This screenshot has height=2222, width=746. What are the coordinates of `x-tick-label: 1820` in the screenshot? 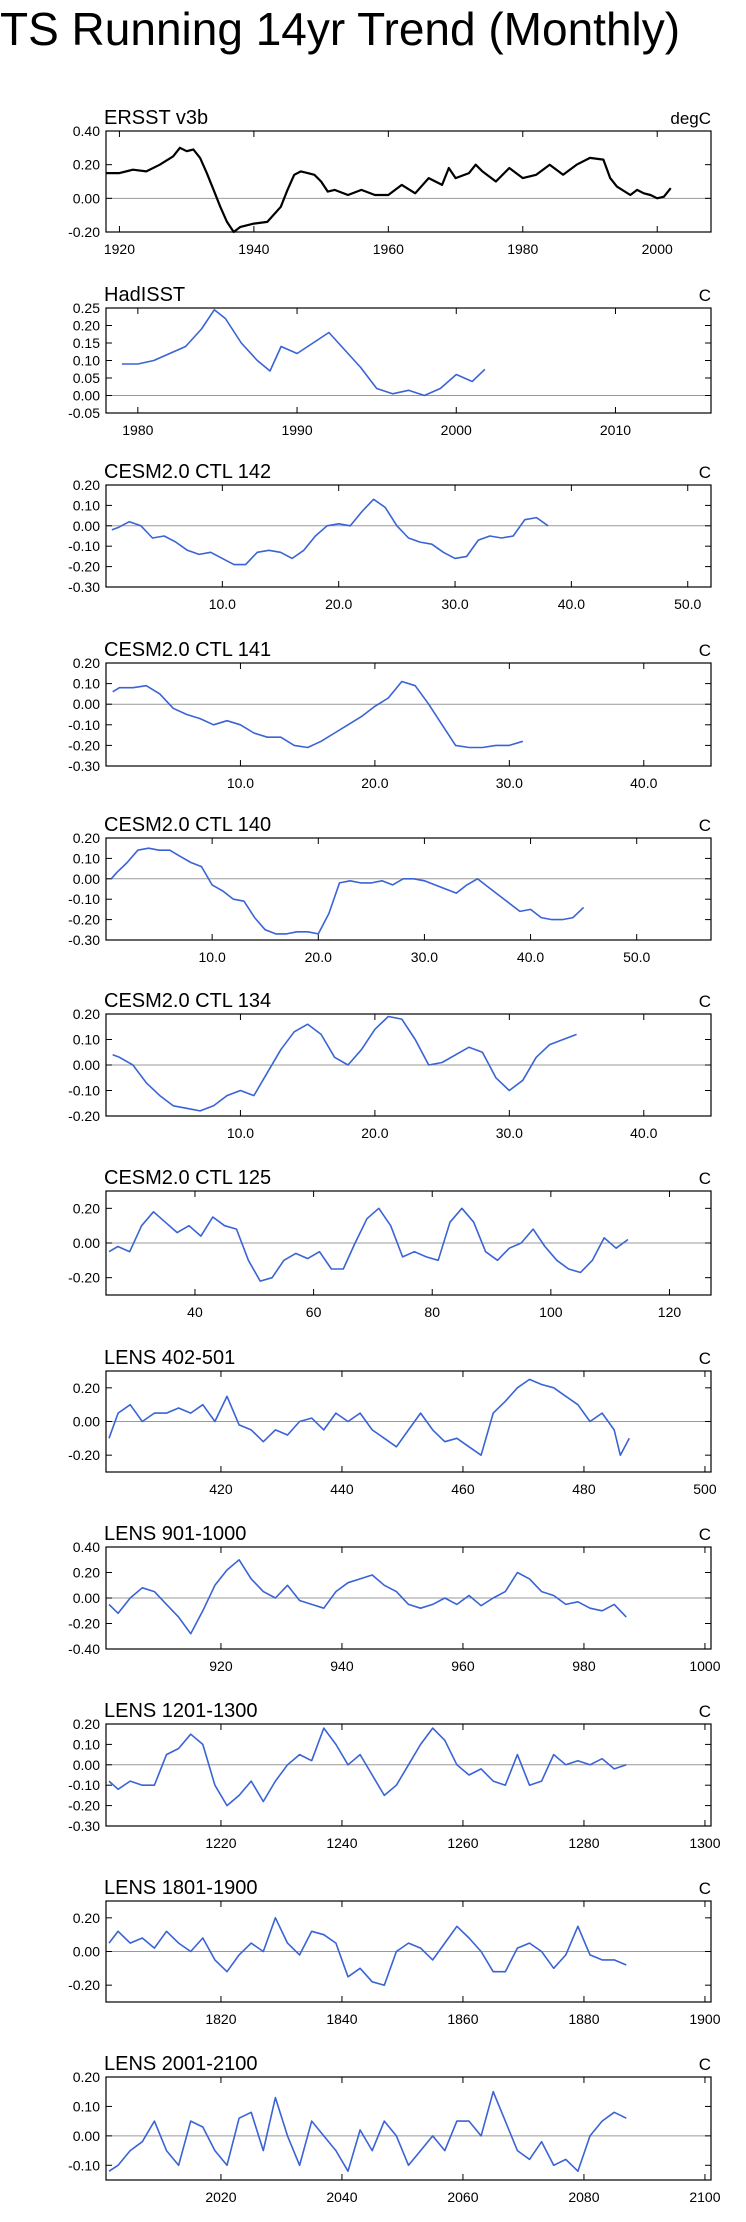 It's located at (220, 2019).